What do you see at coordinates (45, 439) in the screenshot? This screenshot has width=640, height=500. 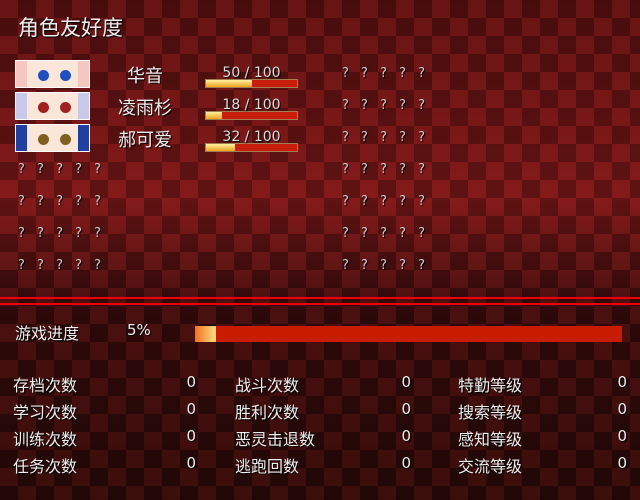 I see `stat-label: 训练次数` at bounding box center [45, 439].